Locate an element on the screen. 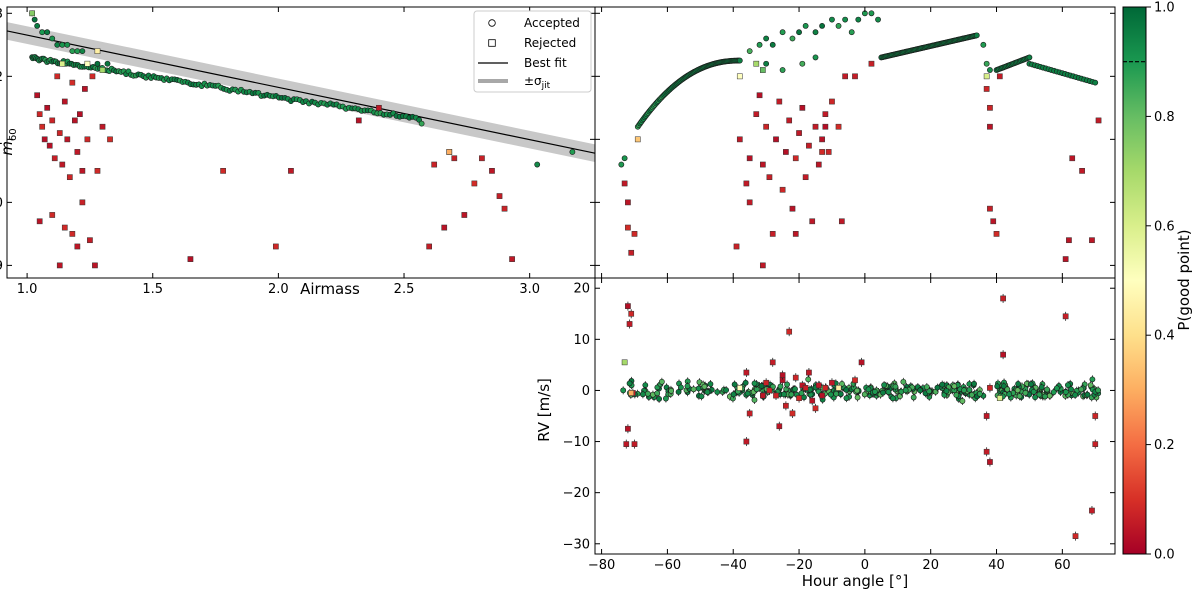 Image resolution: width=1200 pixels, height=597 pixels. m60-ytick-label: −13.1 is located at coordinates (1, 140).